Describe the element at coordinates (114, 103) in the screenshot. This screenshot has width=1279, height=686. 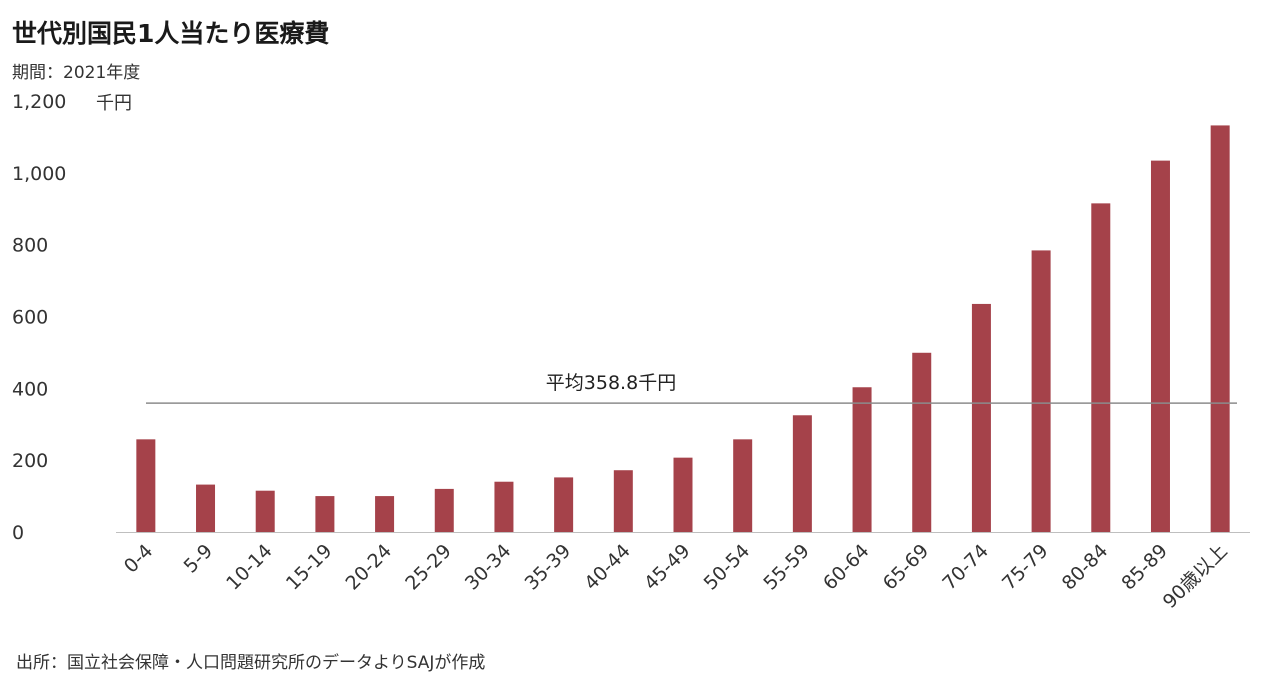
I see `y-axis-unit-label: 千円` at that location.